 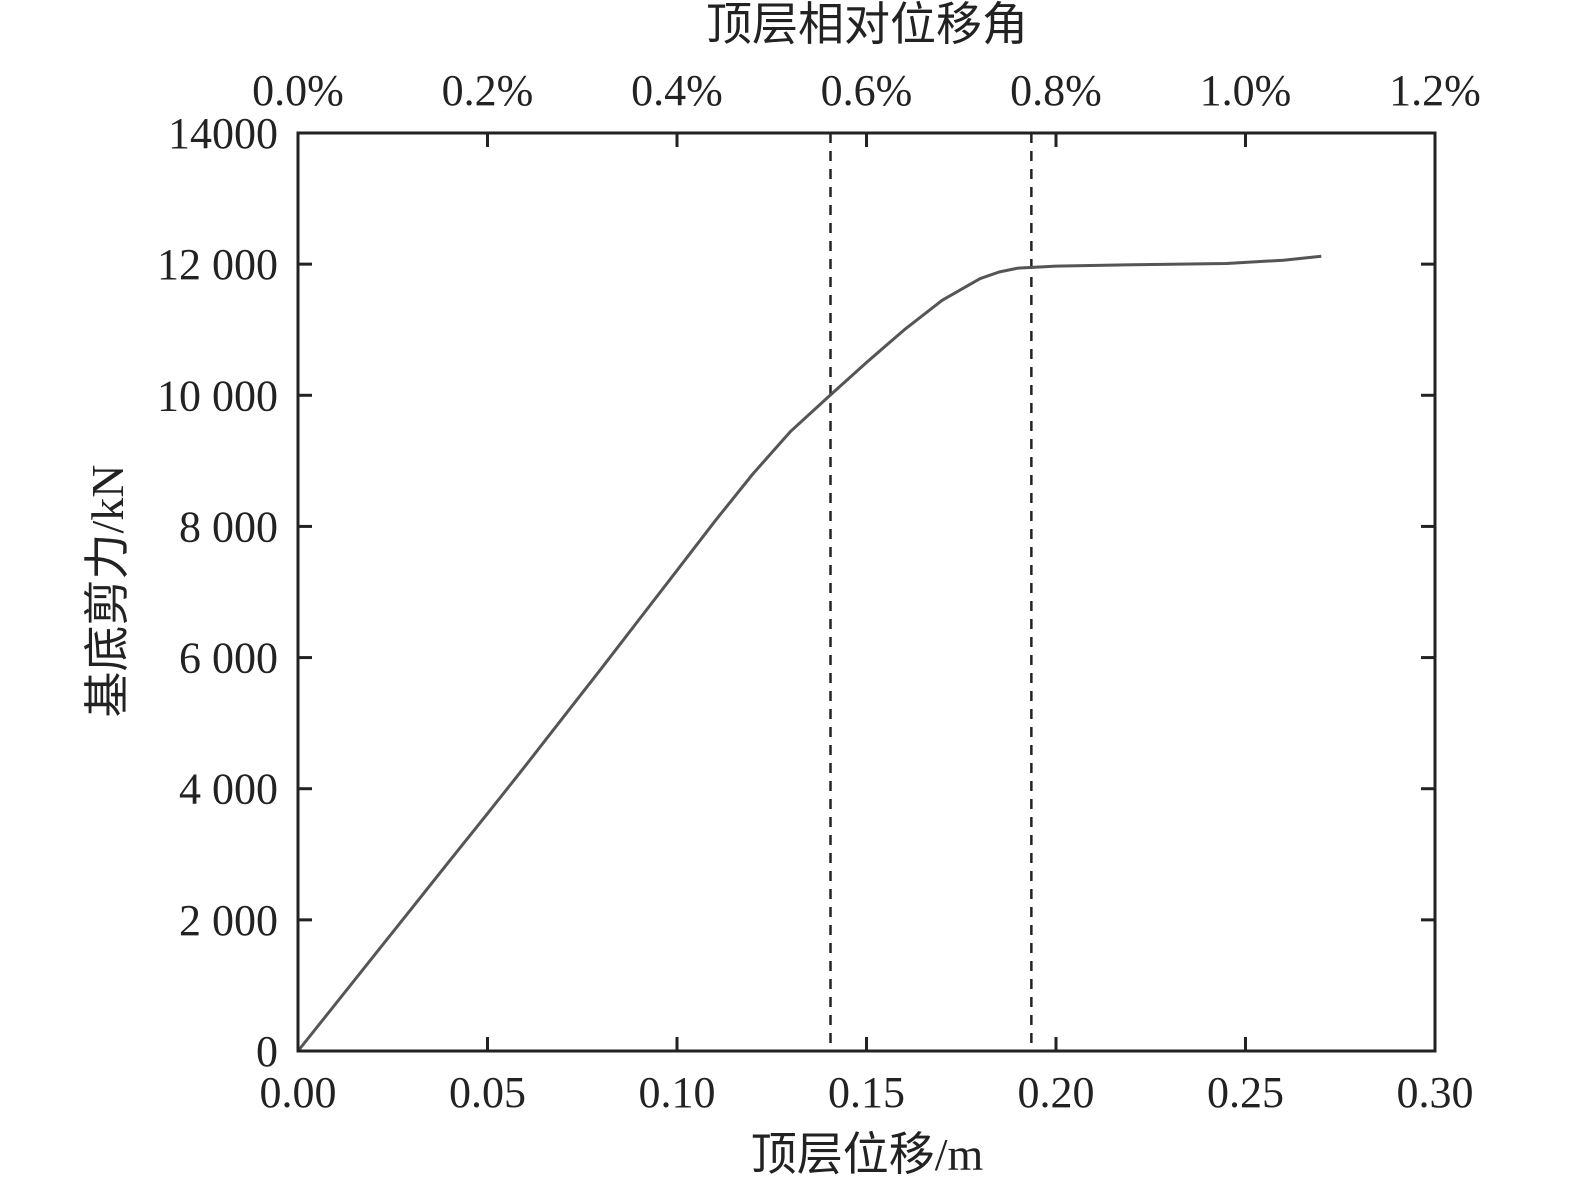 What do you see at coordinates (107, 591) in the screenshot?
I see `y-axis-title: 基底剪力/kN` at bounding box center [107, 591].